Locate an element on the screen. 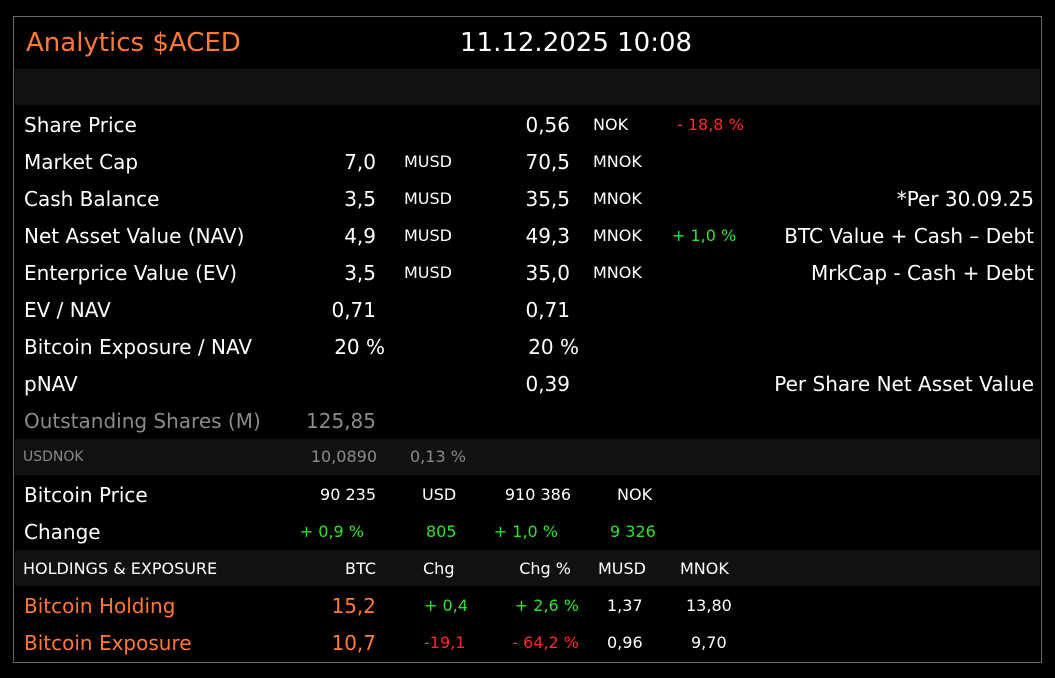  bitcoin-price-unit-nok: NOK is located at coordinates (635, 494).